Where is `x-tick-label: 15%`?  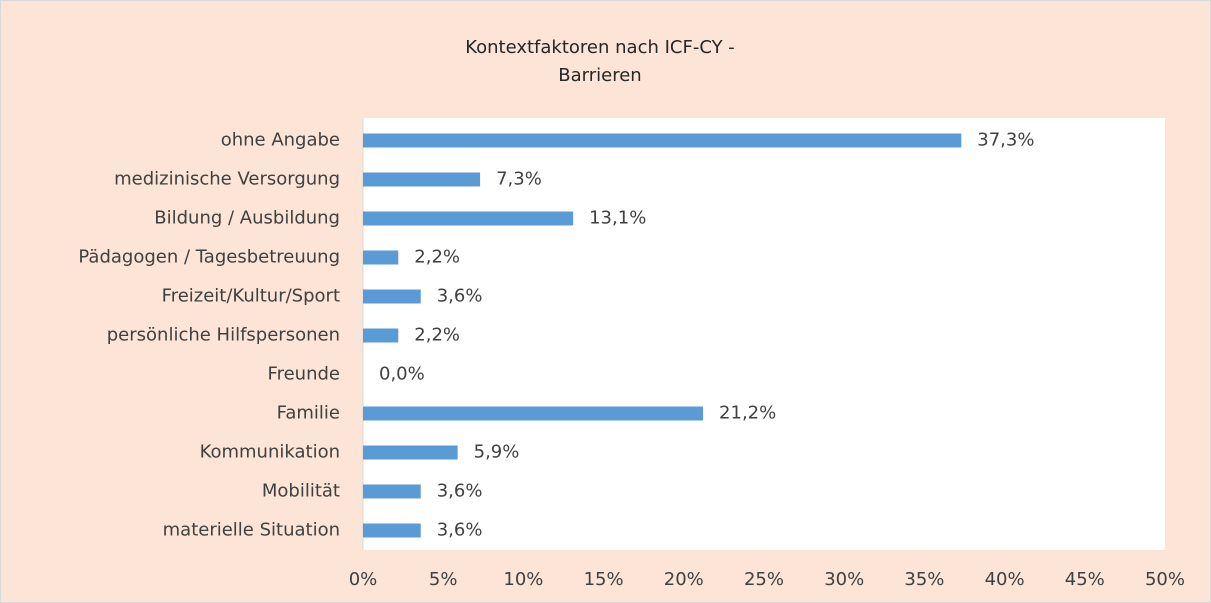 x-tick-label: 15% is located at coordinates (604, 579).